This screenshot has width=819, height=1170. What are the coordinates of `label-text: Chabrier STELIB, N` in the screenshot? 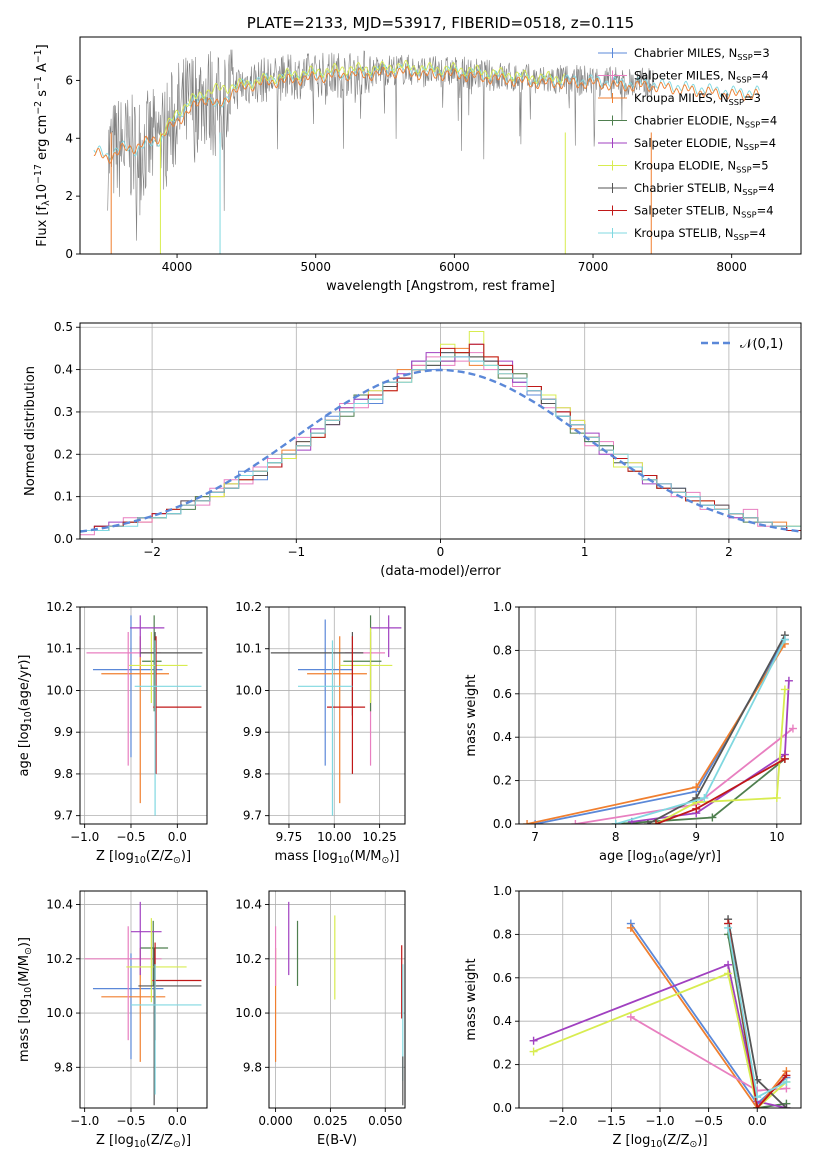 It's located at (688, 188).